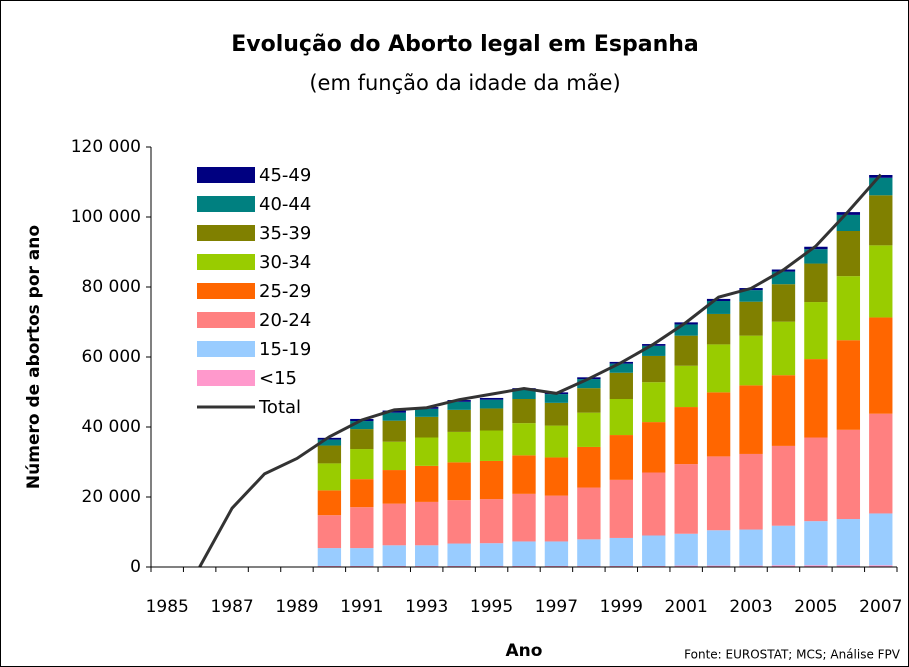  What do you see at coordinates (111, 497) in the screenshot?
I see `y-tick-label: 20 000` at bounding box center [111, 497].